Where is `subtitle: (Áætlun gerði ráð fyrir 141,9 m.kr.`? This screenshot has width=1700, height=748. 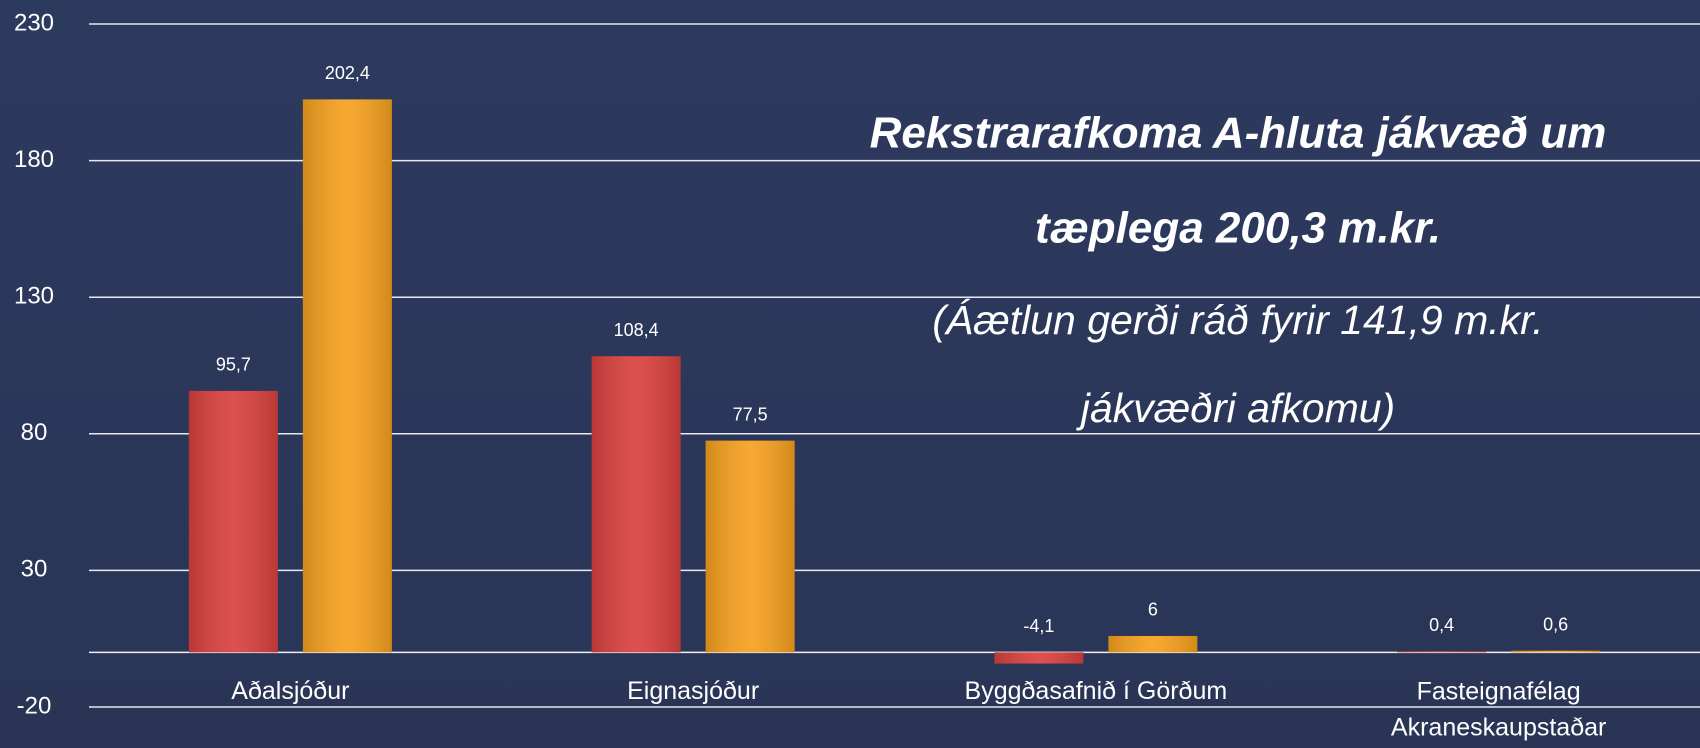
subtitle: (Áætlun gerði ráð fyrir 141,9 m.kr. is located at coordinates (1237, 320).